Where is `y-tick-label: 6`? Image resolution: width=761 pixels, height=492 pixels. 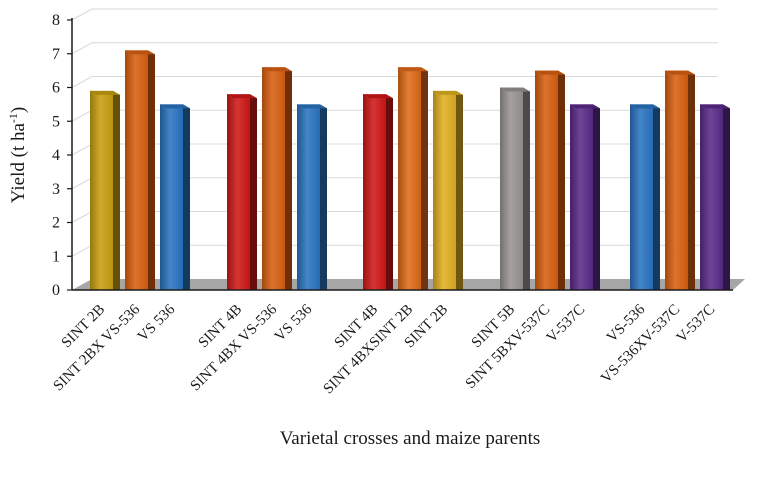
y-tick-label: 6 is located at coordinates (56, 88).